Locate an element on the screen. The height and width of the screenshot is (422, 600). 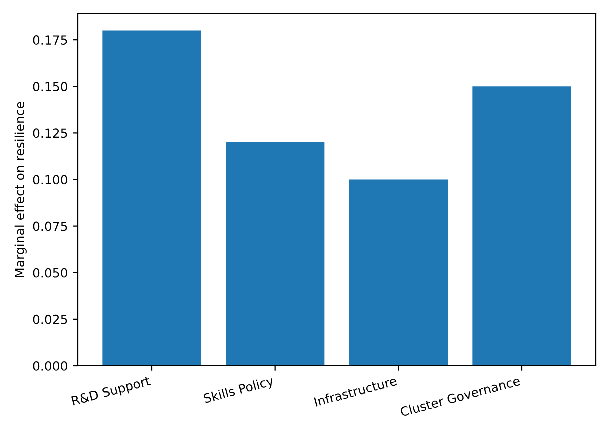
x-tick-label: R&D Support is located at coordinates (111, 392).